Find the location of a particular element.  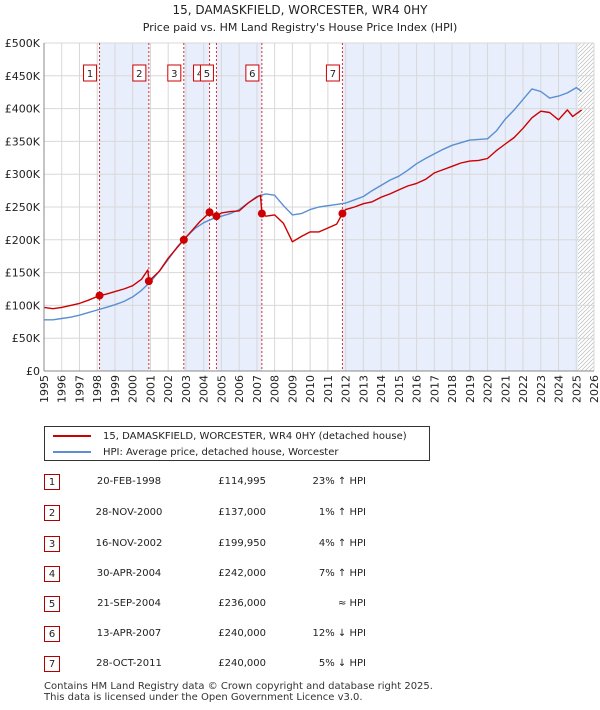

x-tick-label: 2009 is located at coordinates (292, 389).